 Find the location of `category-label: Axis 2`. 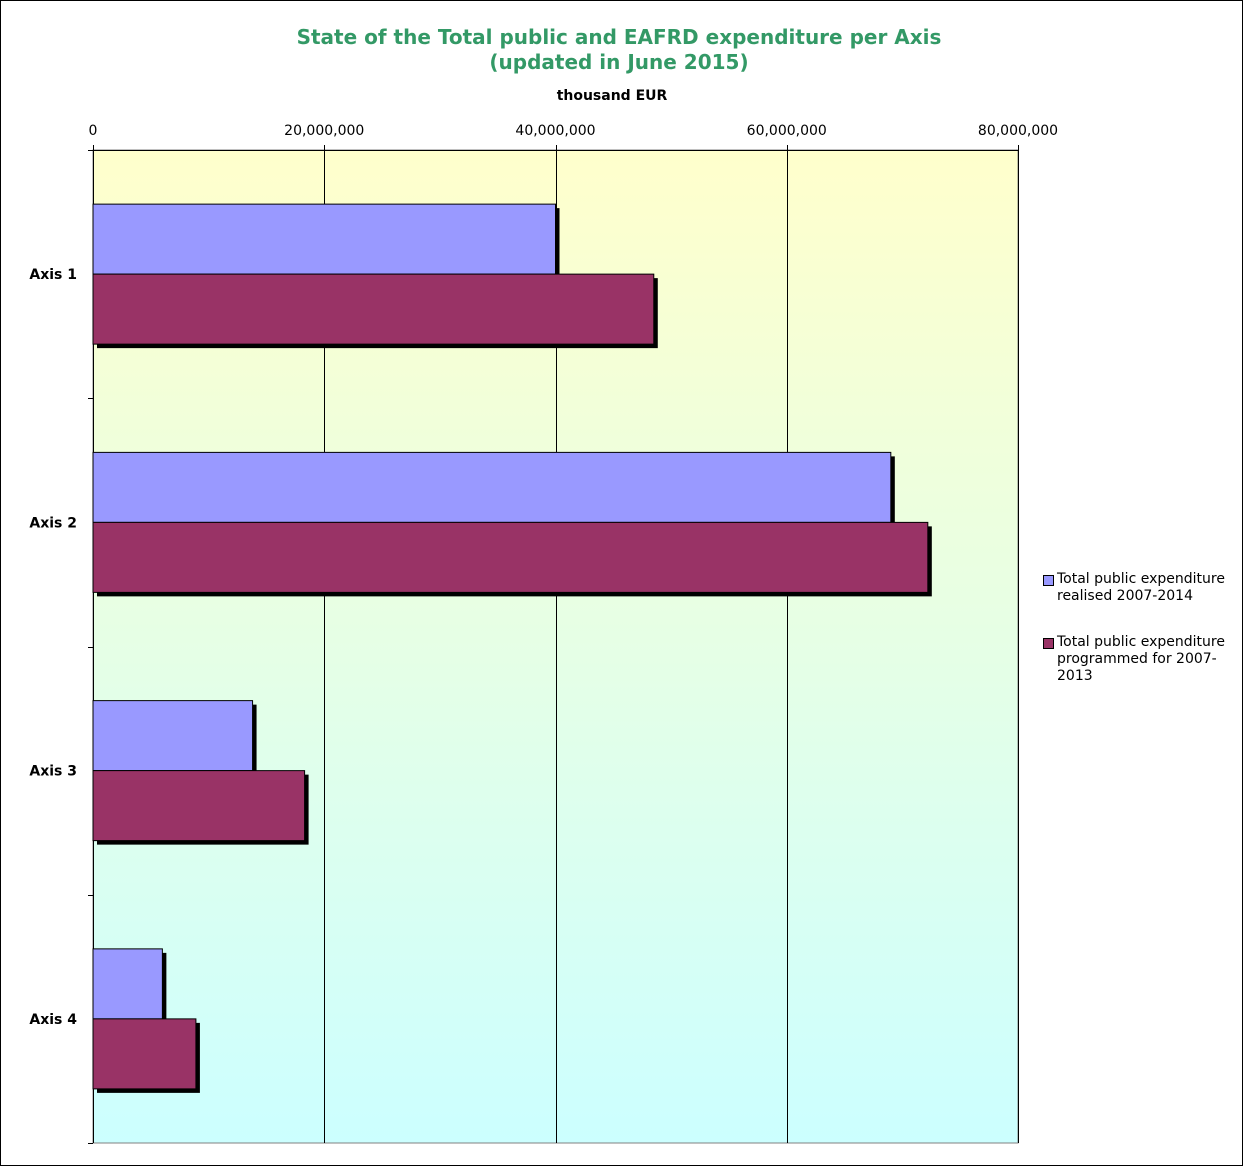

category-label: Axis 2 is located at coordinates (53, 523).